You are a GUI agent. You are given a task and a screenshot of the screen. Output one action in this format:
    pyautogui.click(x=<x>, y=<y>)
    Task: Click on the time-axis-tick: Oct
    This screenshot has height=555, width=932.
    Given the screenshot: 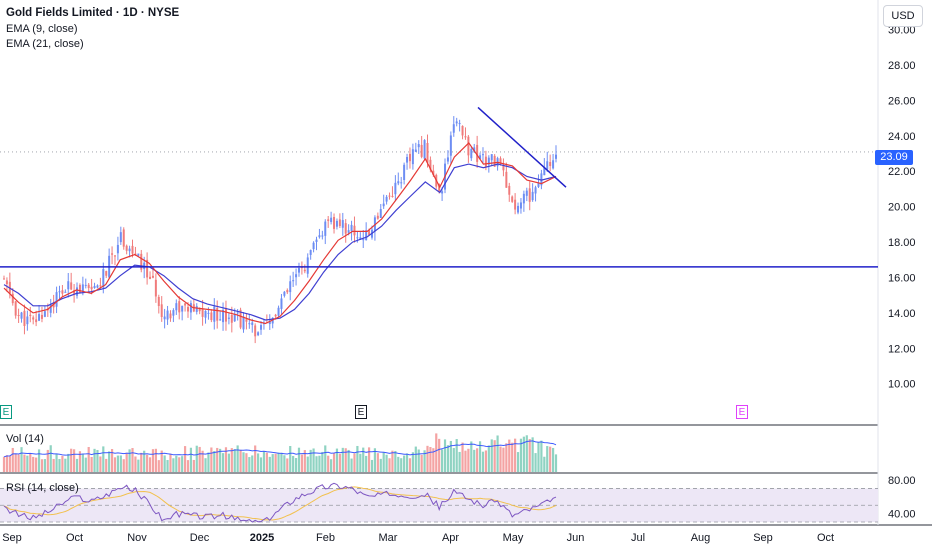 What is the action you would take?
    pyautogui.click(x=825, y=538)
    